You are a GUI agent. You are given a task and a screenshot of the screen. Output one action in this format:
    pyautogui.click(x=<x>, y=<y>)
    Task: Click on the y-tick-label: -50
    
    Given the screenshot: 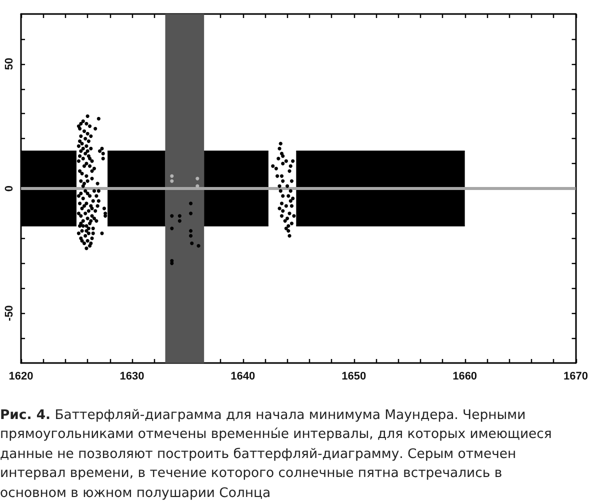 What is the action you would take?
    pyautogui.click(x=10, y=313)
    